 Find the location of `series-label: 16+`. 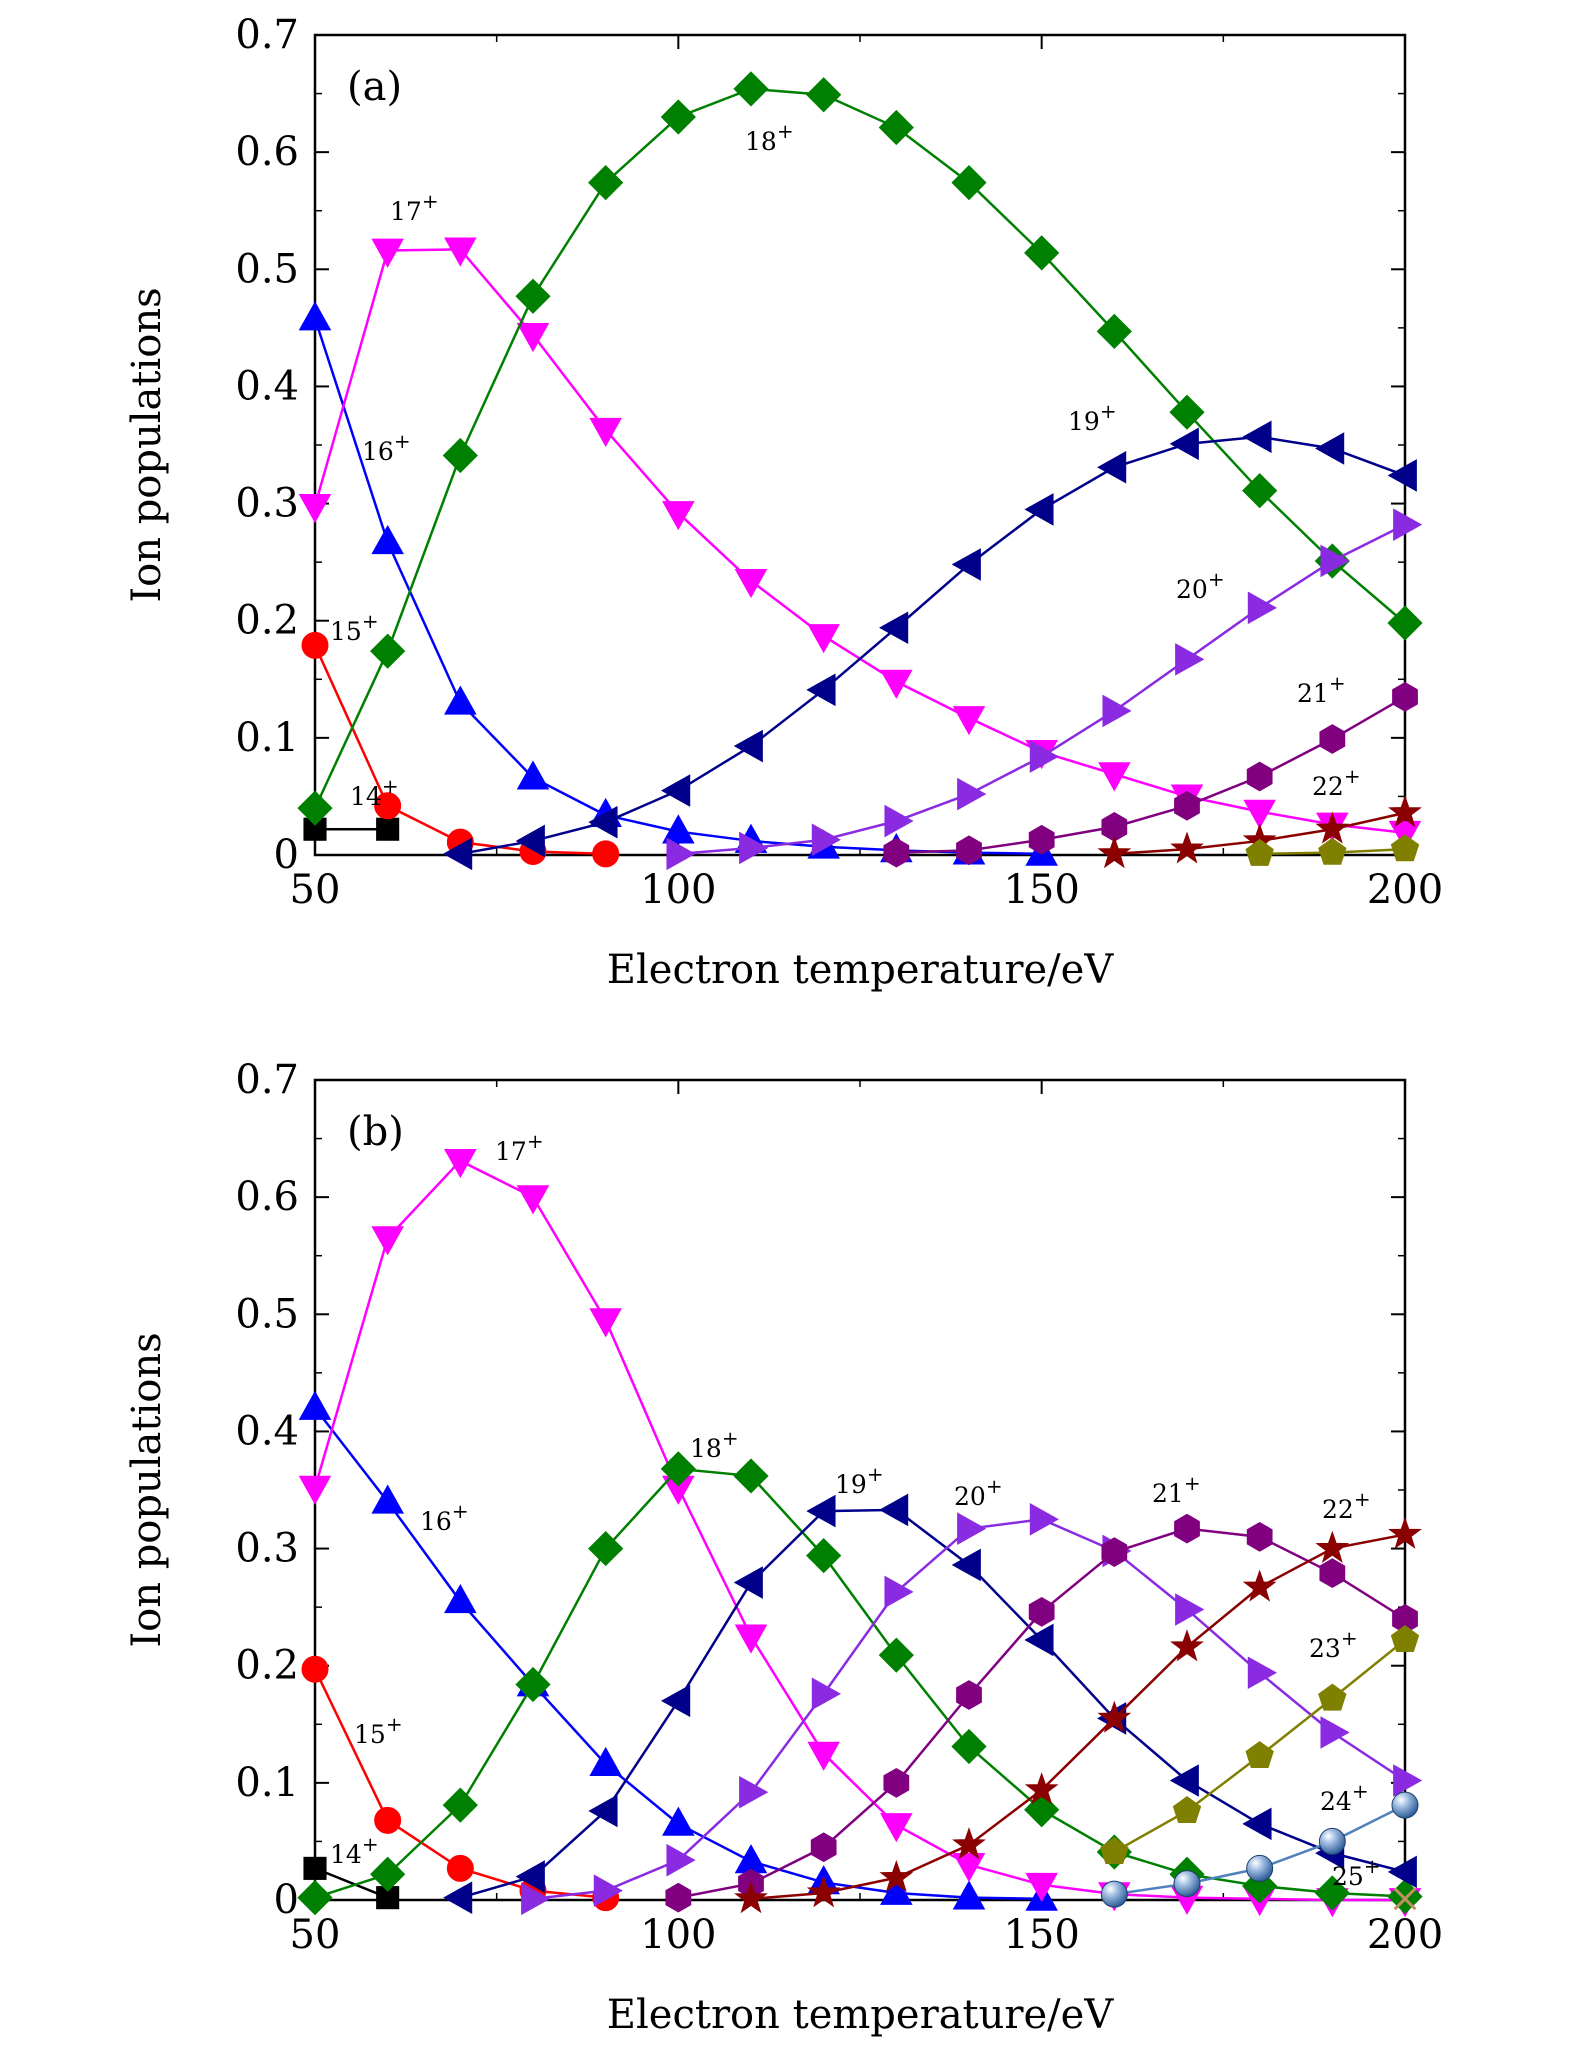

series-label: 16+ is located at coordinates (444, 1517).